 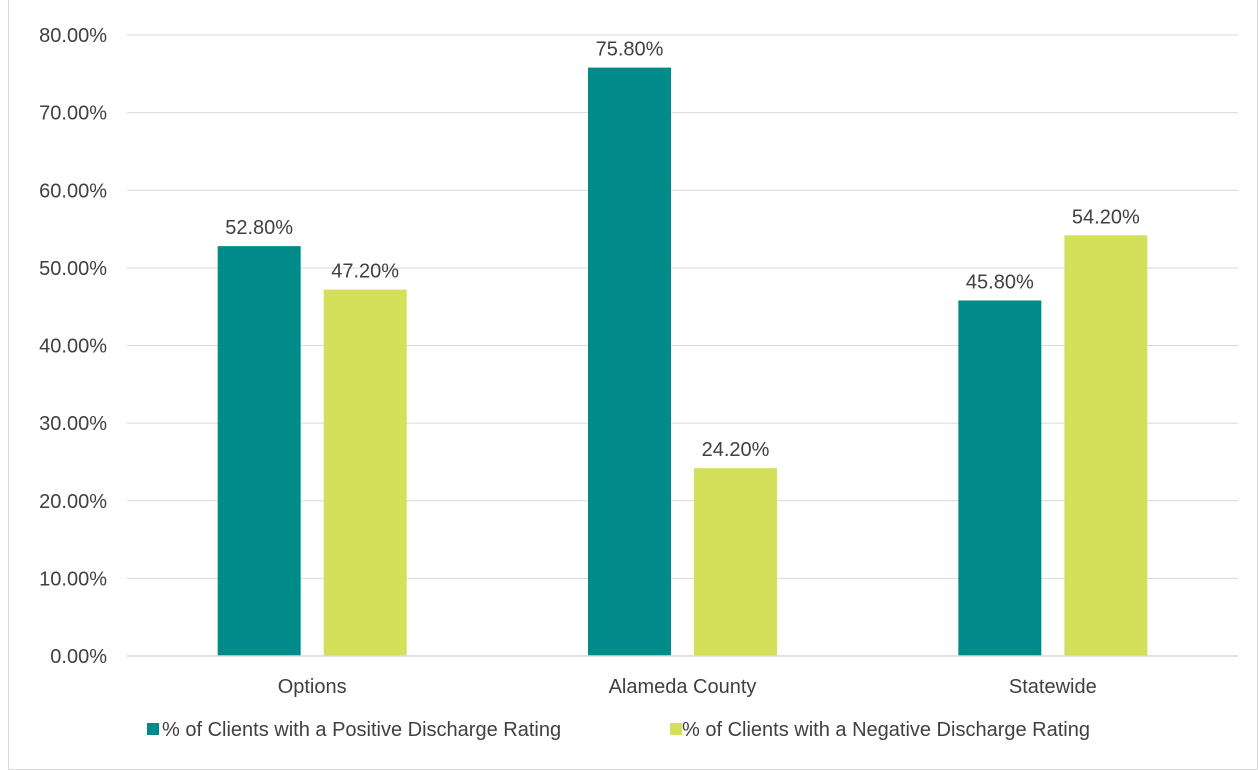 What do you see at coordinates (73, 36) in the screenshot?
I see `y-tick-label: 80.00%` at bounding box center [73, 36].